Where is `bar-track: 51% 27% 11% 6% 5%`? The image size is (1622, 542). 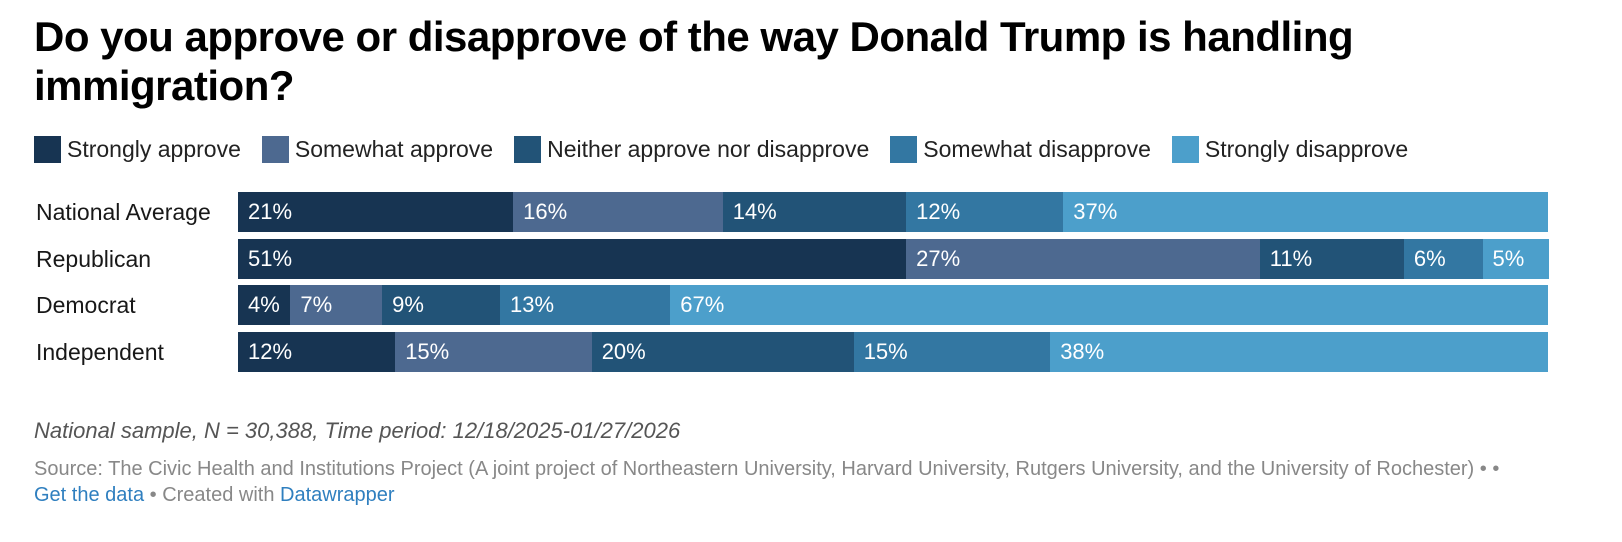
bar-track: 51% 27% 11% 6% 5% is located at coordinates (893, 258).